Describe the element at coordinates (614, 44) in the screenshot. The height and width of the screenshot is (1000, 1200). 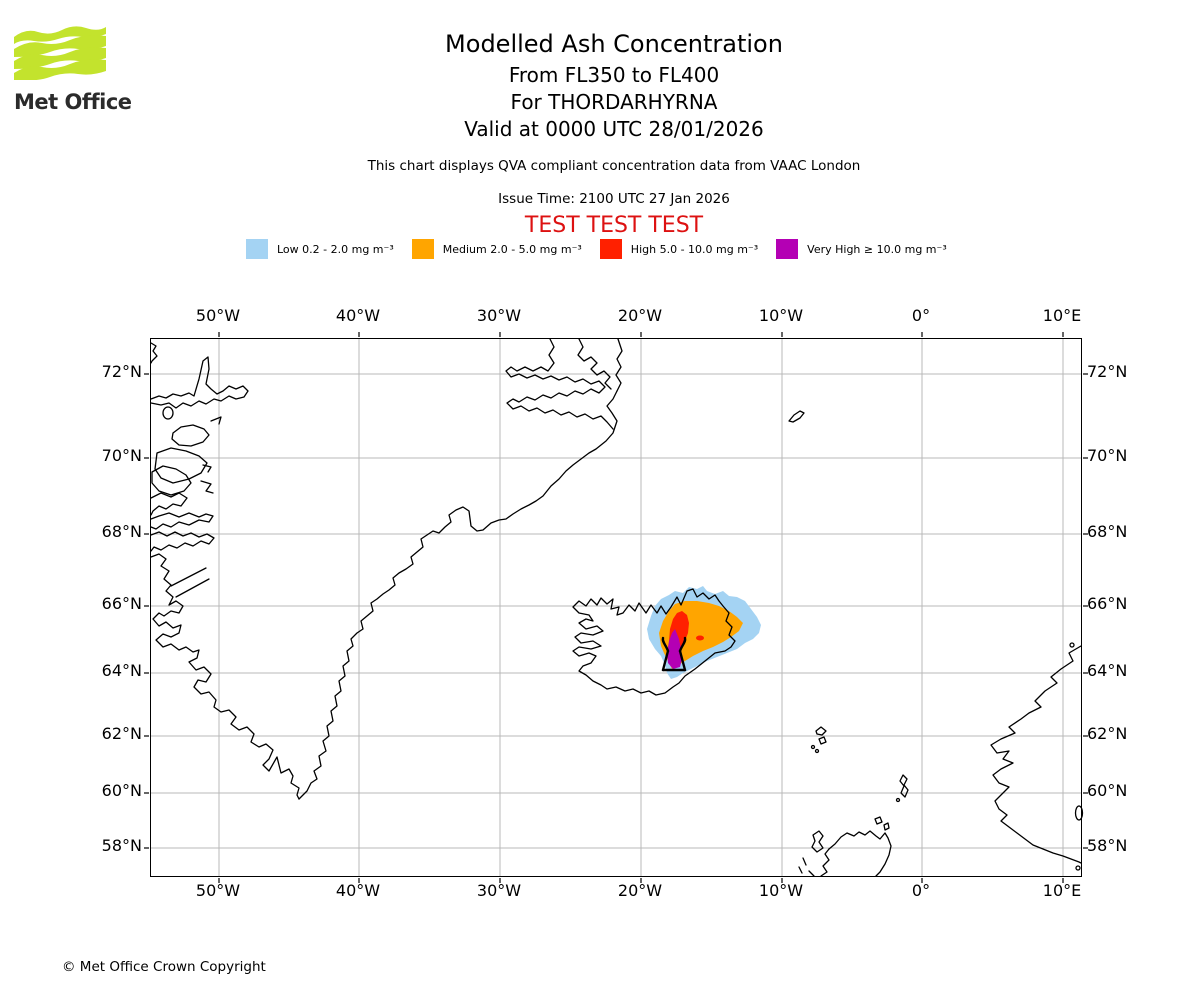
I see `page-title: Modelled Ash Concentration` at that location.